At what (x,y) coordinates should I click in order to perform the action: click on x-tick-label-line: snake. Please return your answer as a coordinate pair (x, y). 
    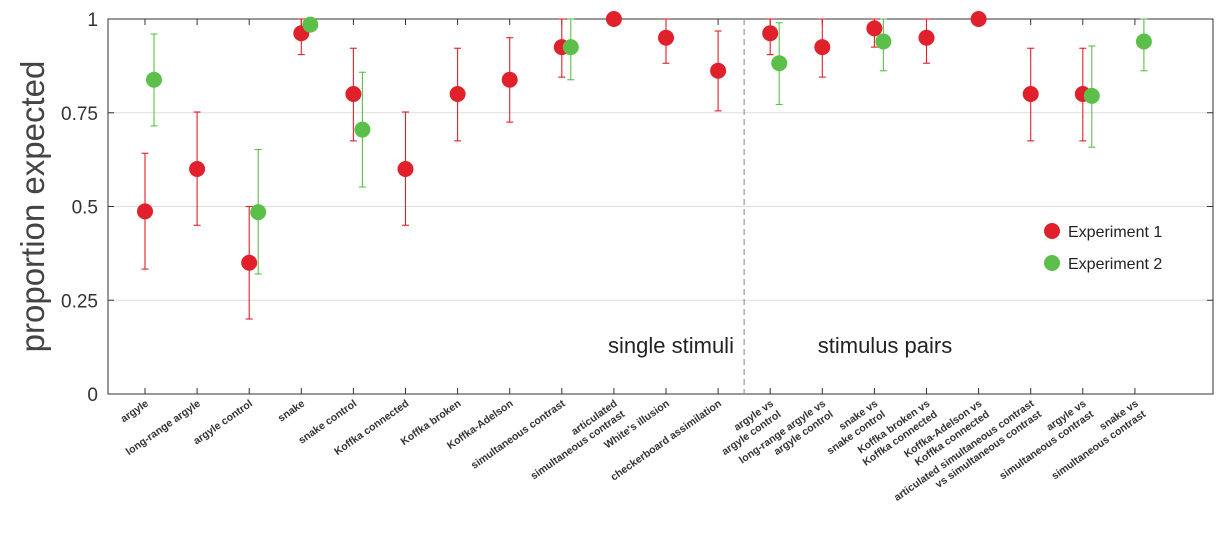
    Looking at the image, I should click on (291, 411).